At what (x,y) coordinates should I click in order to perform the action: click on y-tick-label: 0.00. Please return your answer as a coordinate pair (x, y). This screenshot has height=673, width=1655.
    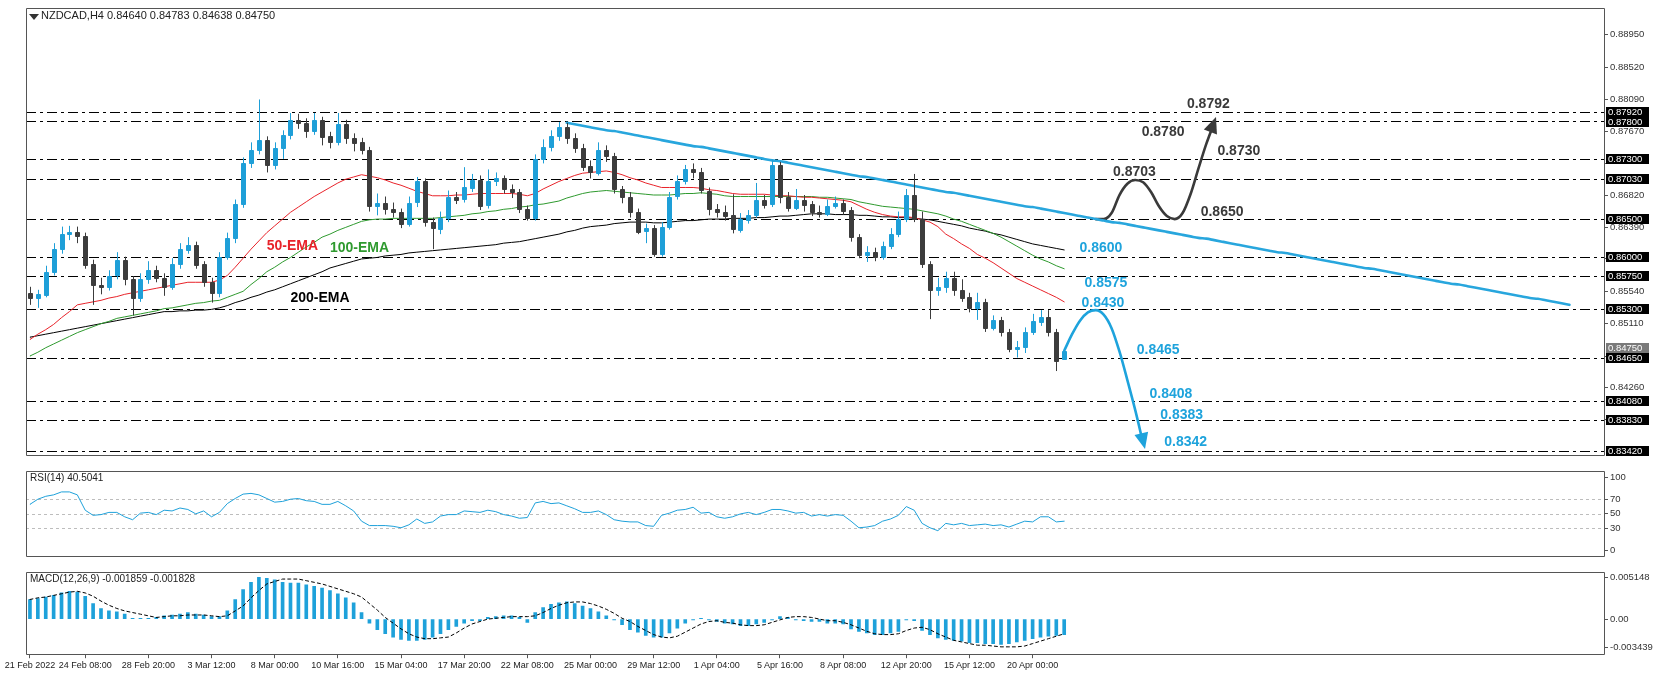
    Looking at the image, I should click on (1619, 618).